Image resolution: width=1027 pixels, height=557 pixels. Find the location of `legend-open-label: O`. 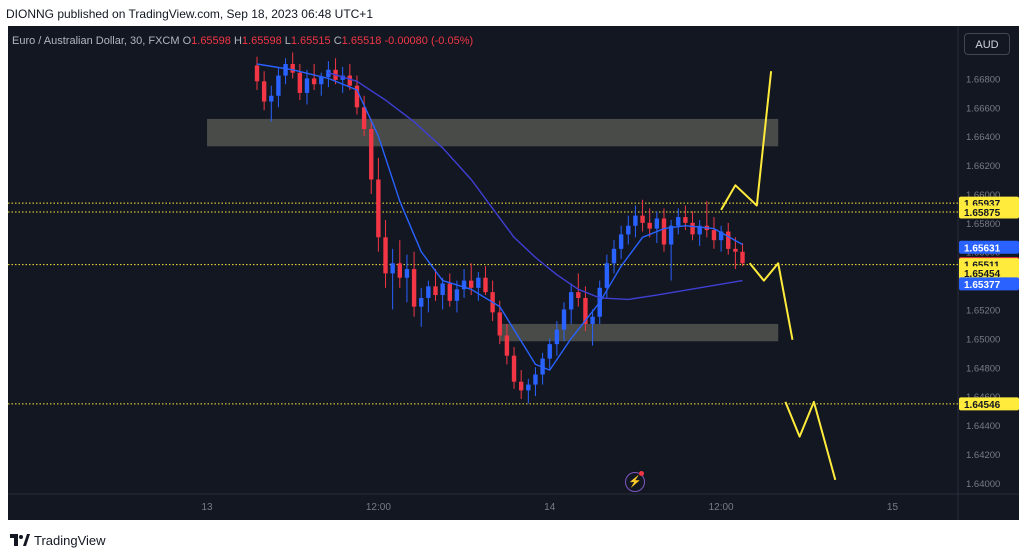

legend-open-label: O is located at coordinates (187, 41).